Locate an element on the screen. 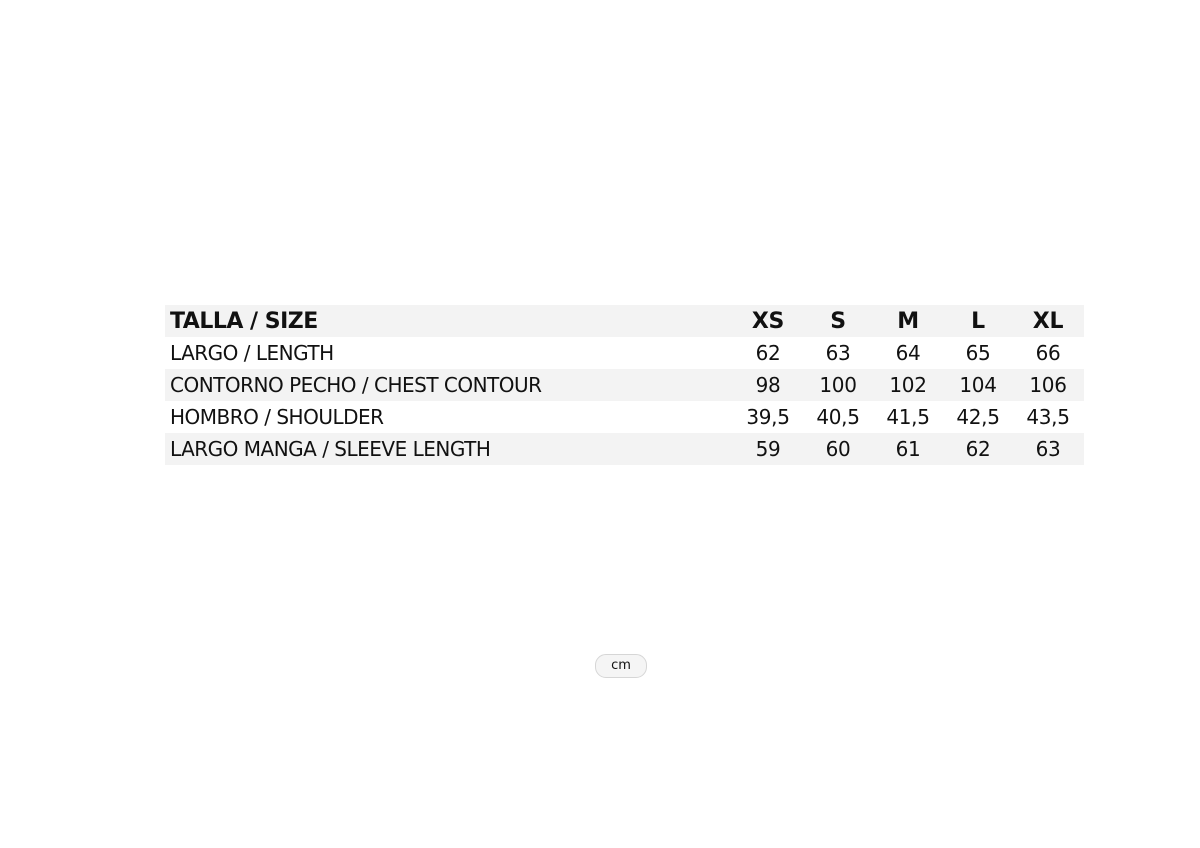 The image size is (1200, 848). header-label: TALLA / SIZE is located at coordinates (244, 321).